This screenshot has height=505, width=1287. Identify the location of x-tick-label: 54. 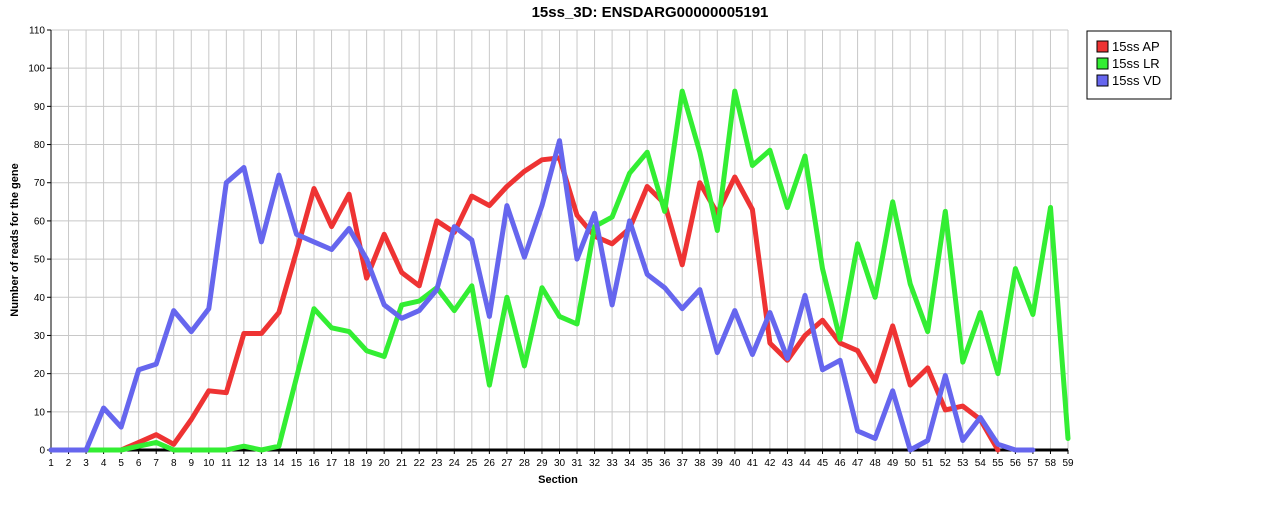
(981, 463).